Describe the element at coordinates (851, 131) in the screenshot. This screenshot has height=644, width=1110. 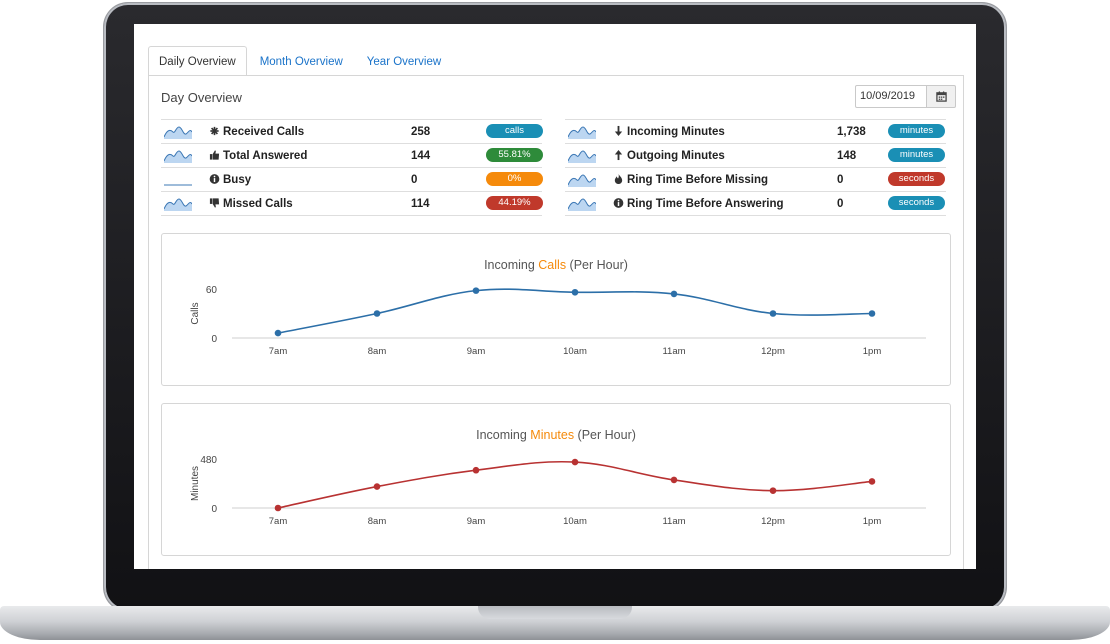
I see `stat-value: 1,738` at that location.